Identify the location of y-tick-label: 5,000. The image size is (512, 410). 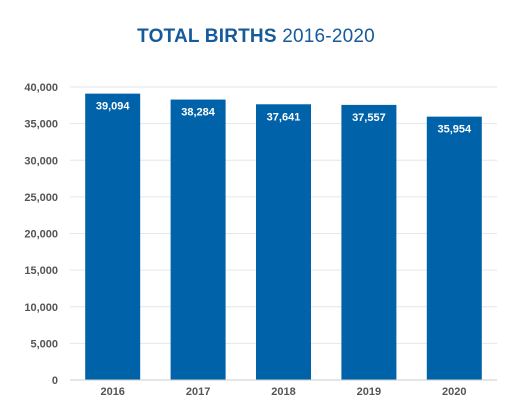
(44, 344).